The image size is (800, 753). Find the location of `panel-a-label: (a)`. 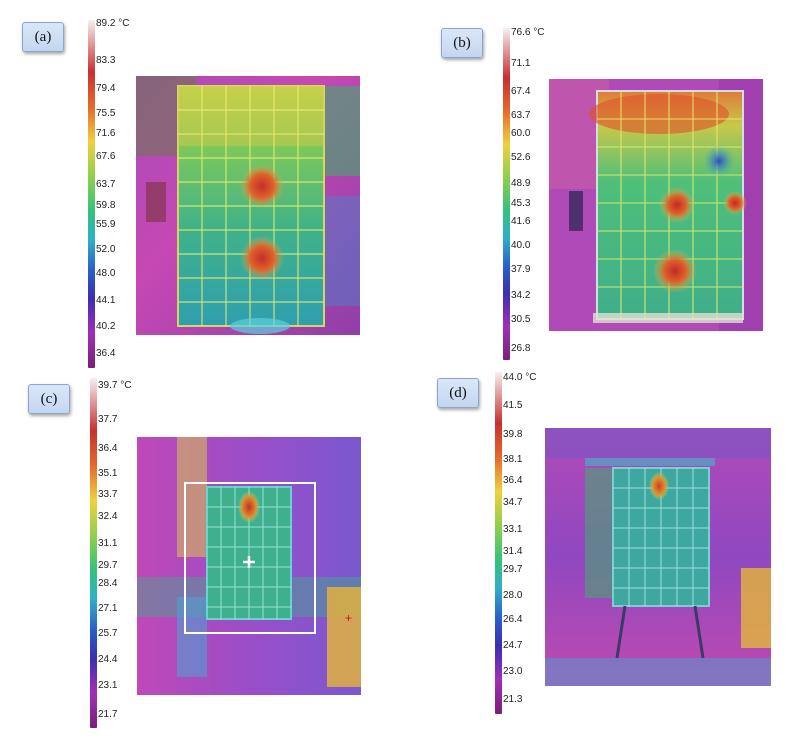

panel-a-label: (a) is located at coordinates (43, 37).